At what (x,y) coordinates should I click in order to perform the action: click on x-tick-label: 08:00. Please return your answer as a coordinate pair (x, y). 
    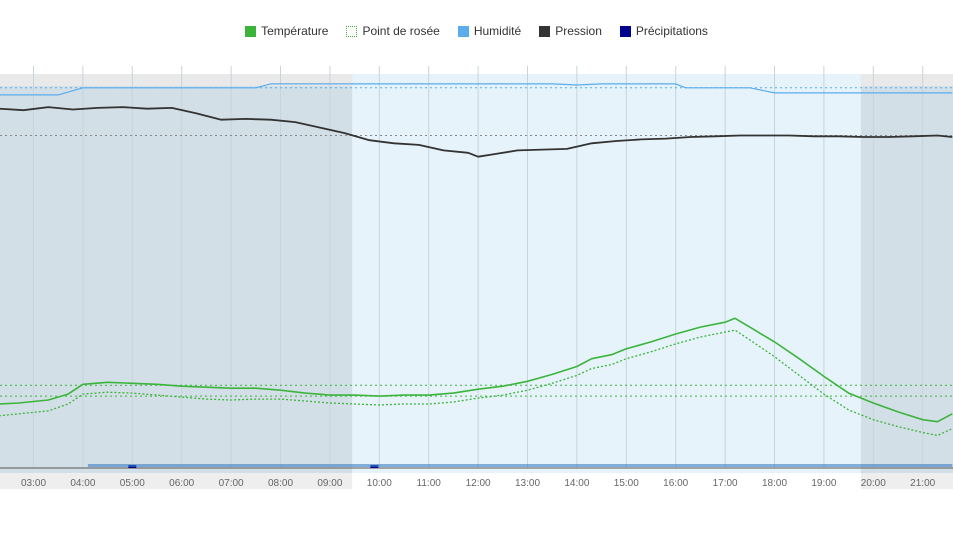
    Looking at the image, I should click on (280, 483).